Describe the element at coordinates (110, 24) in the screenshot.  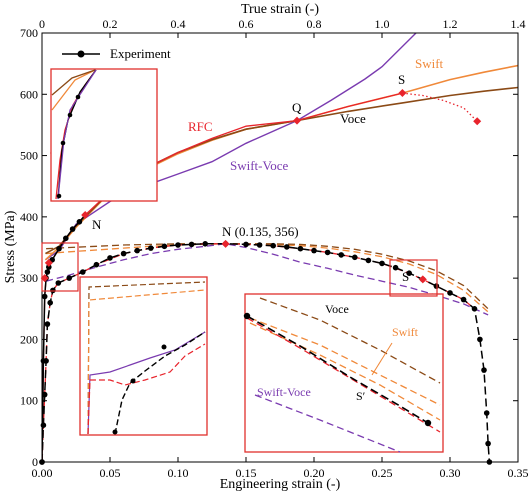
I see `x2-tick-label: 0.2` at that location.